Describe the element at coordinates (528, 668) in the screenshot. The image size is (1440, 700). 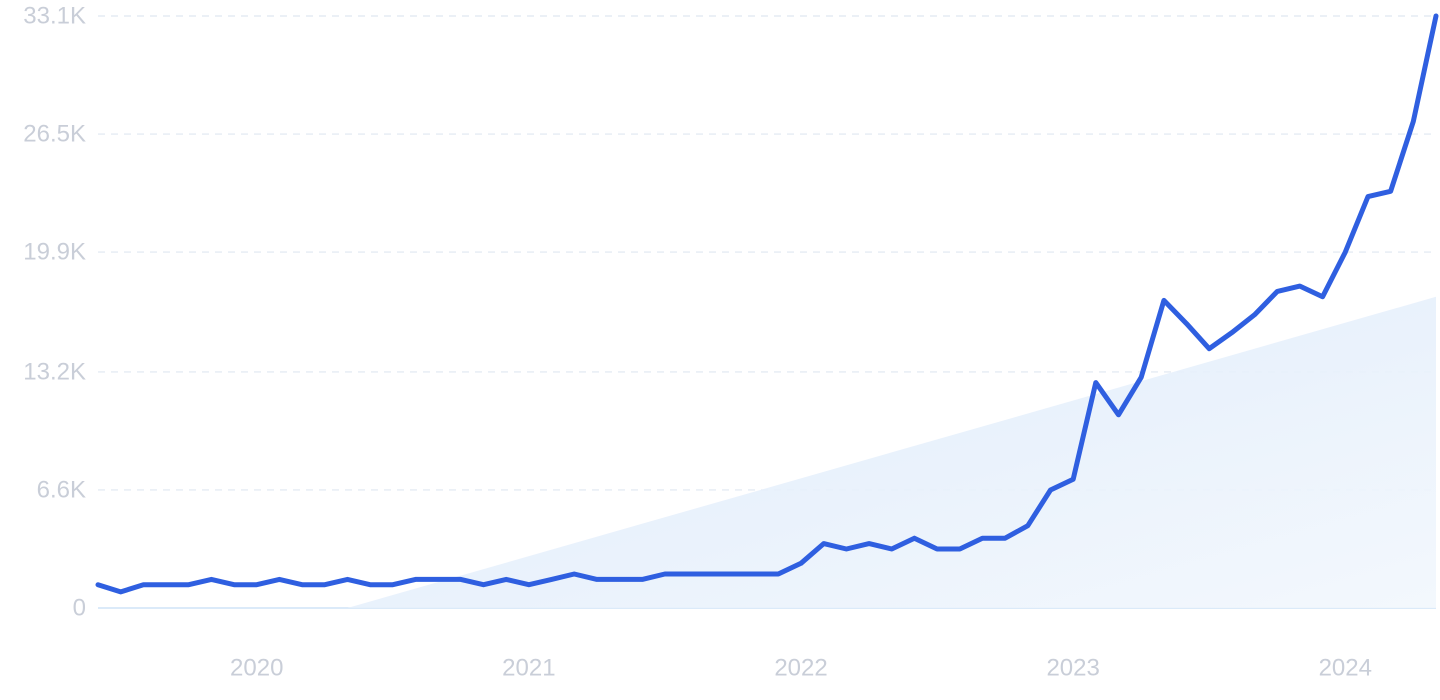
I see `x-tick-label: 2021` at that location.